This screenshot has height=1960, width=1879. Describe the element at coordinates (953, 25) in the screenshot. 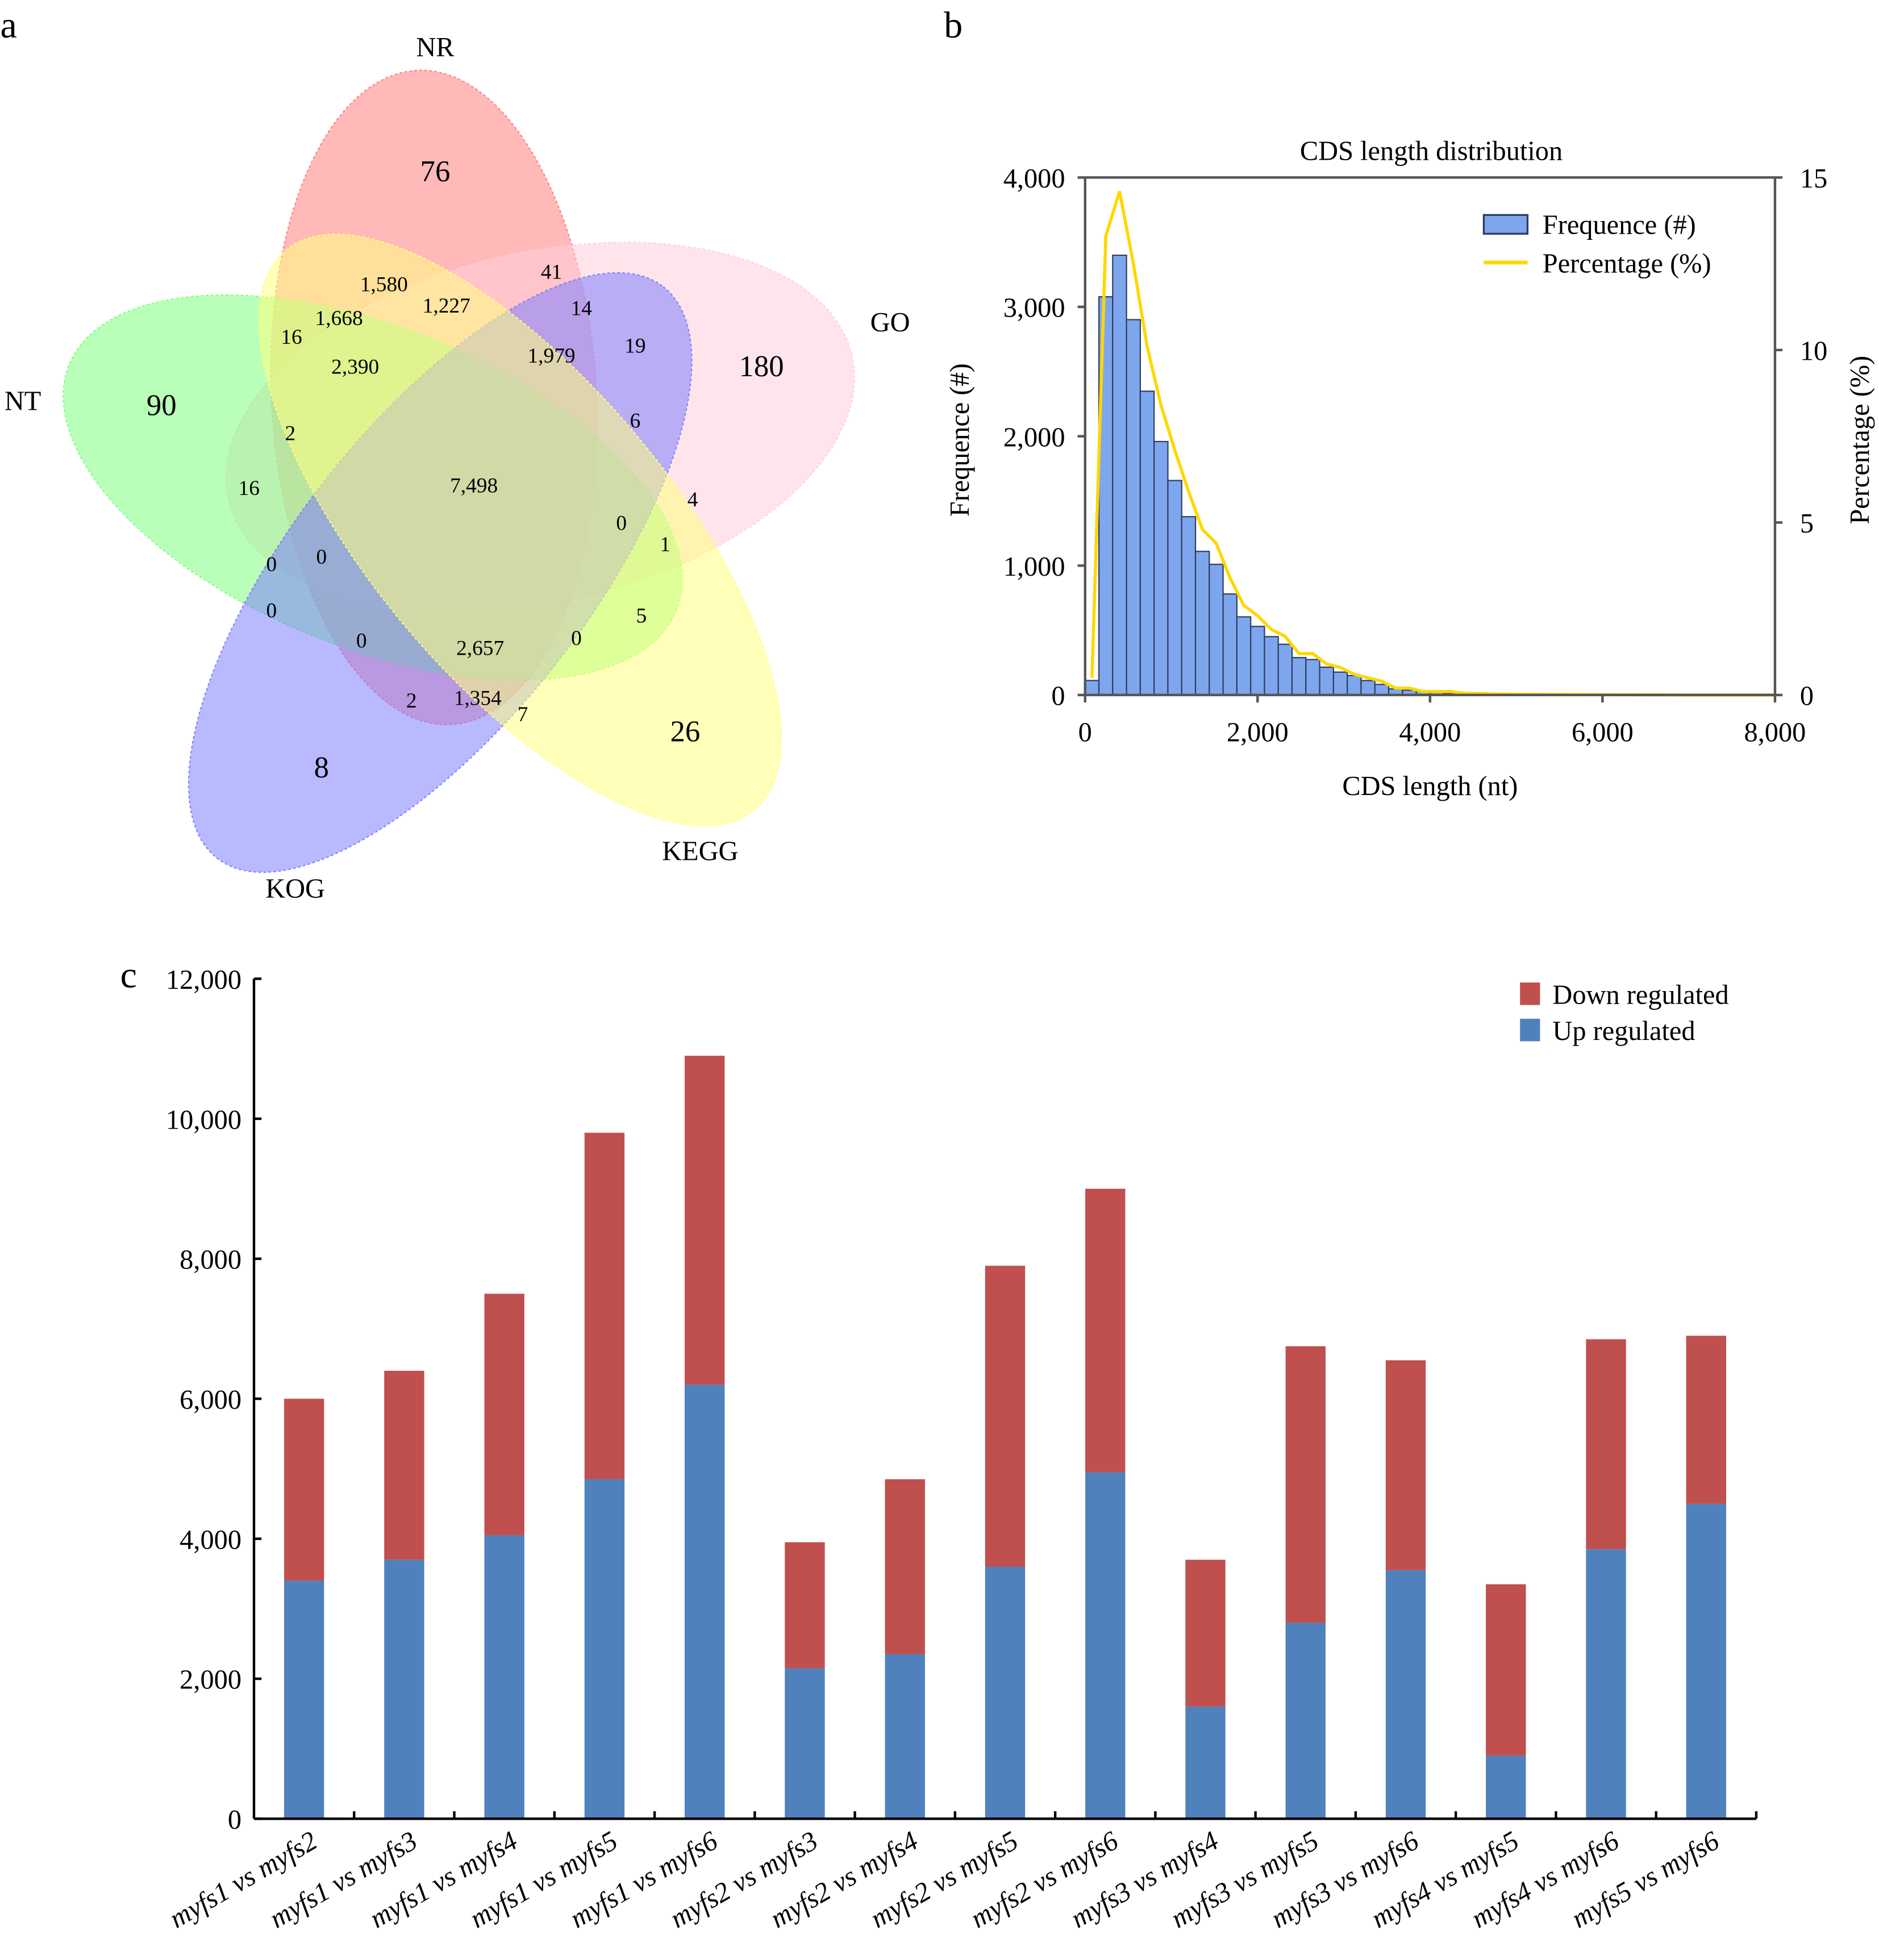

I see `panel-label-b: b` at that location.